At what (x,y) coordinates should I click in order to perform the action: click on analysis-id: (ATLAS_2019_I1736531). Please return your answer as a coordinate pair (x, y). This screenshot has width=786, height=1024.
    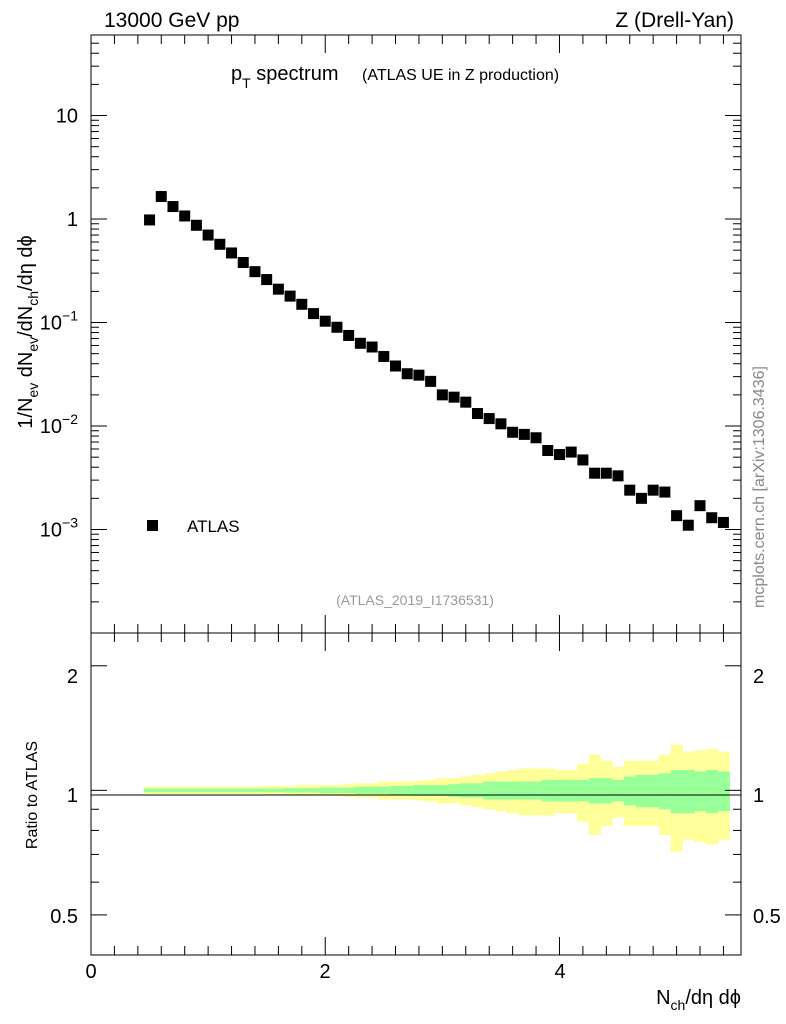
    Looking at the image, I should click on (415, 600).